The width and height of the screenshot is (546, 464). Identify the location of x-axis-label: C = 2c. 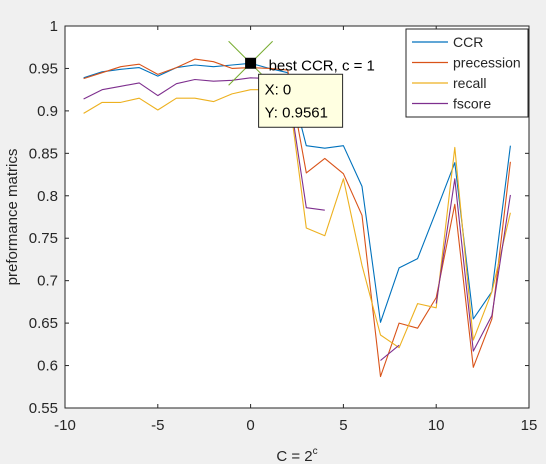
(296, 455).